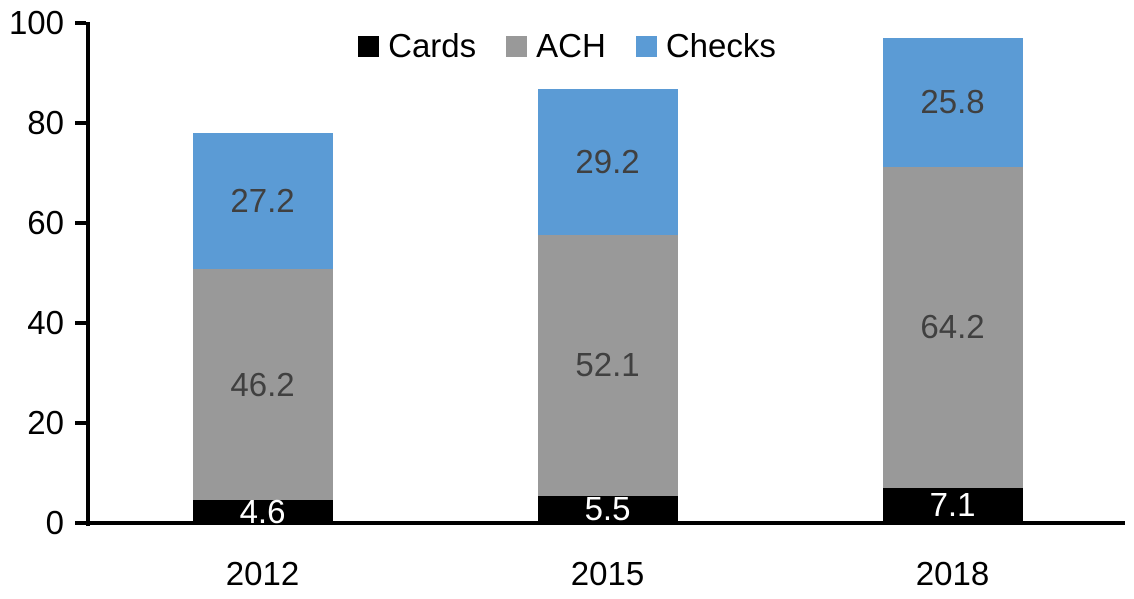  I want to click on bar-value-label-cards-2012: 4.6, so click(262, 511).